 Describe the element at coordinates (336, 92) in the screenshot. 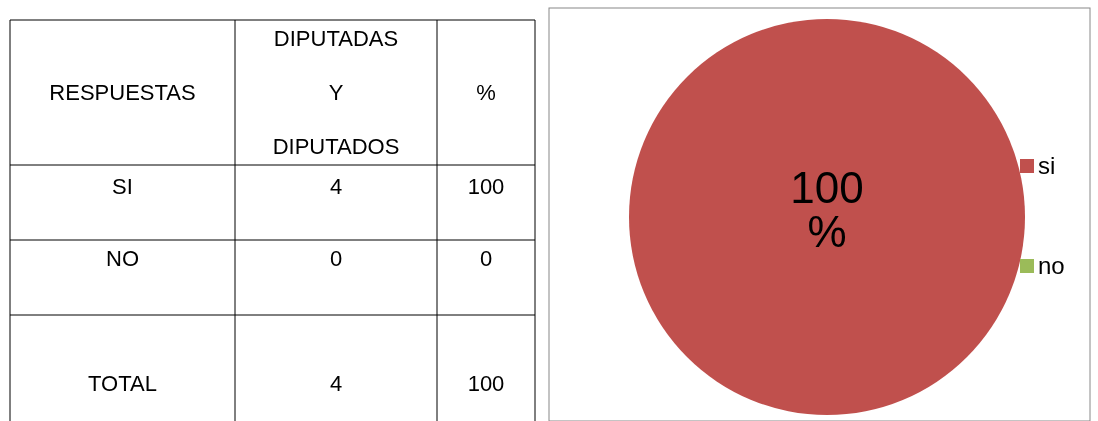

I see `category-label: DIPUTADAS Y DIPUTADOS` at that location.